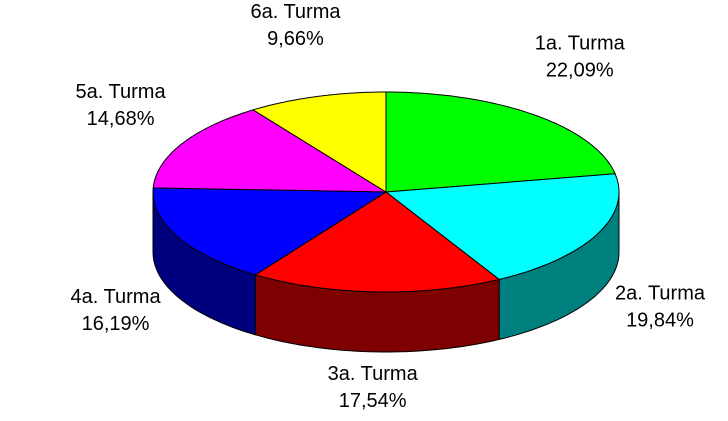 This screenshot has width=728, height=421. What do you see at coordinates (580, 70) in the screenshot?
I see `slice-value: 22,09%` at bounding box center [580, 70].